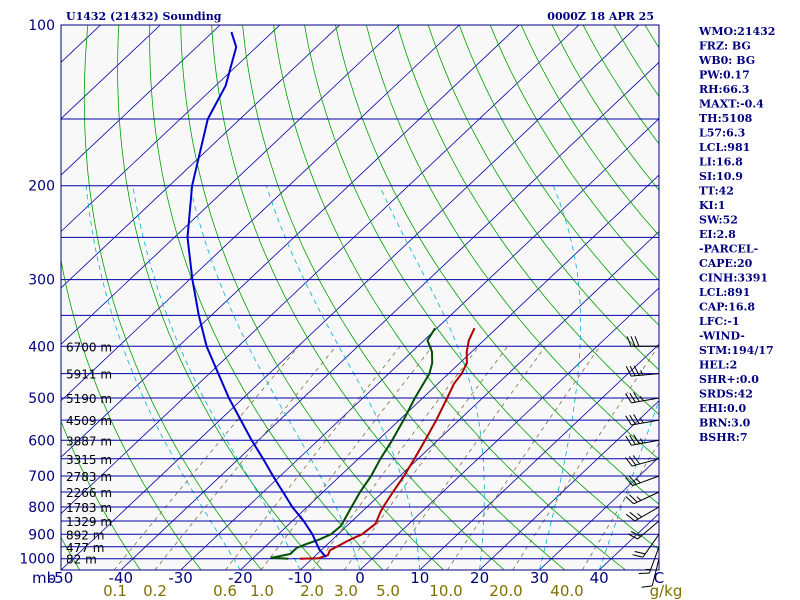 This screenshot has height=600, width=800. I want to click on mixing-ratio-label: 2.0, so click(312, 591).